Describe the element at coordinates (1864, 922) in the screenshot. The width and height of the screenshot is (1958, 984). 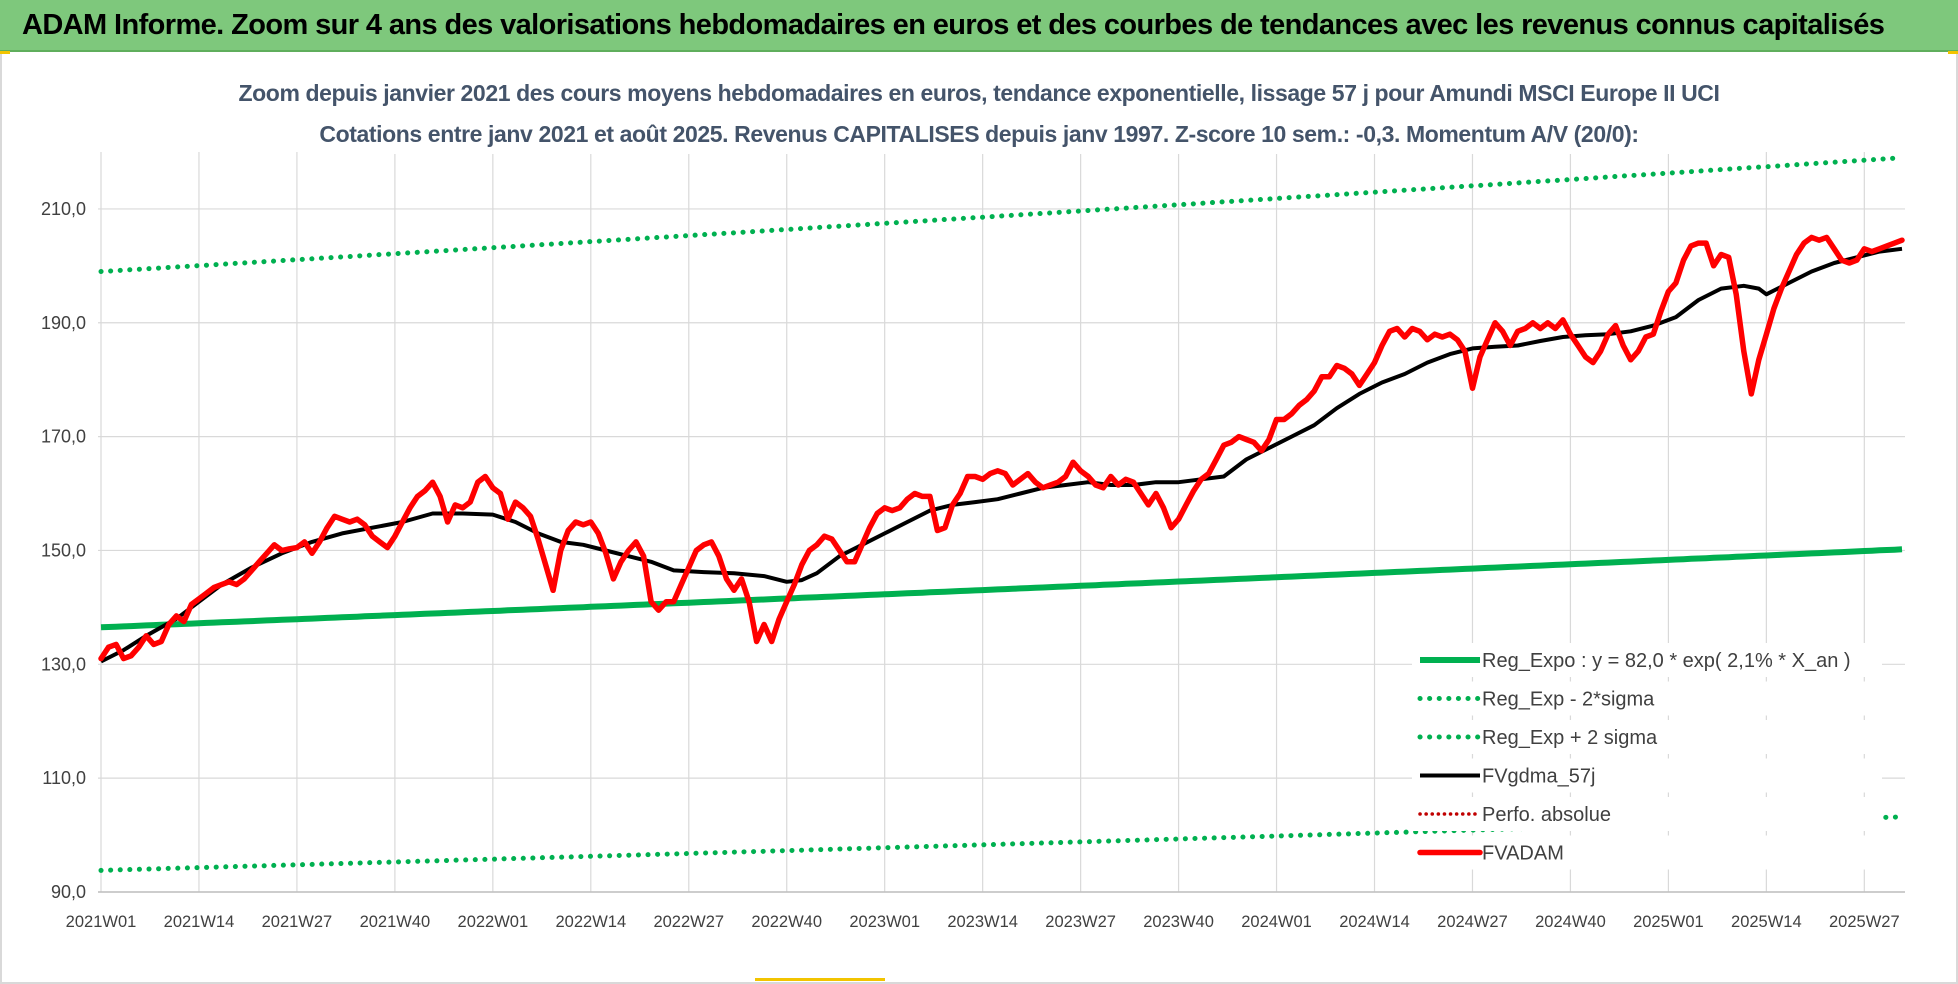
I see `x-tick-label: 2025W27` at that location.